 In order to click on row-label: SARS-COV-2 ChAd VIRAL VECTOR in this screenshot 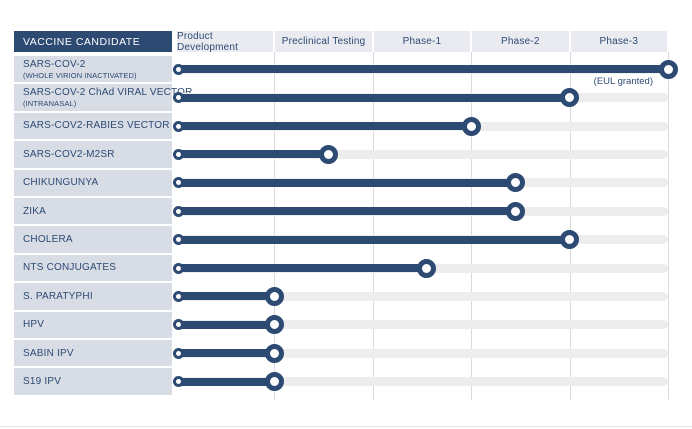, I will do `click(108, 93)`.